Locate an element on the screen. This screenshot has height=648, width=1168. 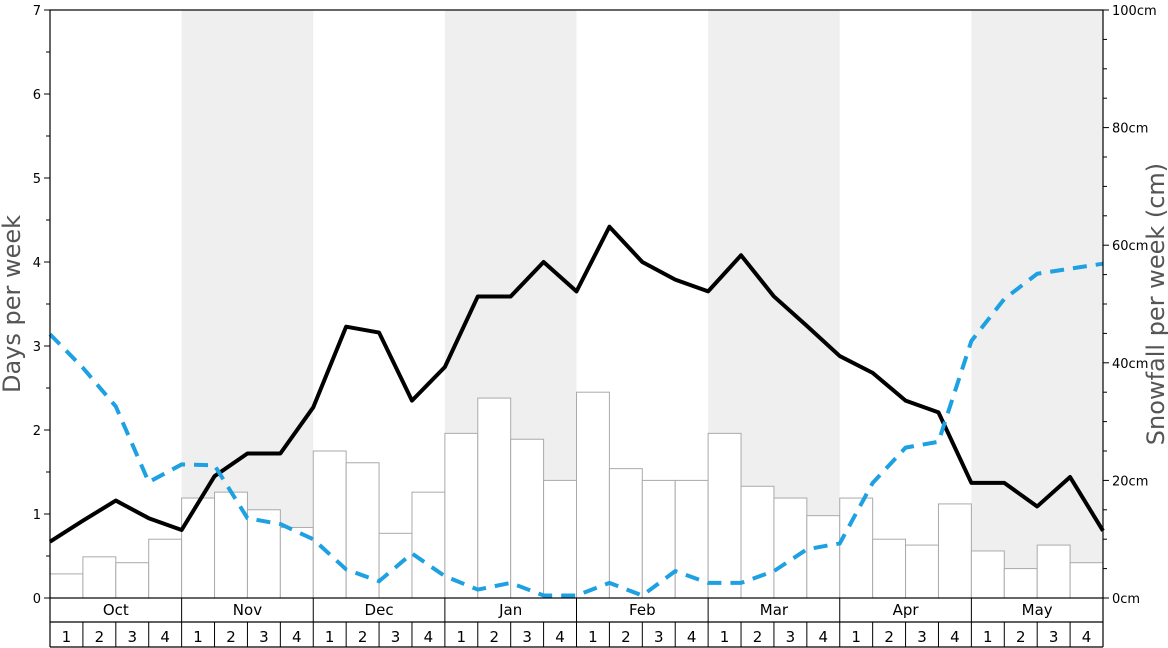
right-tick-label: 40cm is located at coordinates (1130, 364).